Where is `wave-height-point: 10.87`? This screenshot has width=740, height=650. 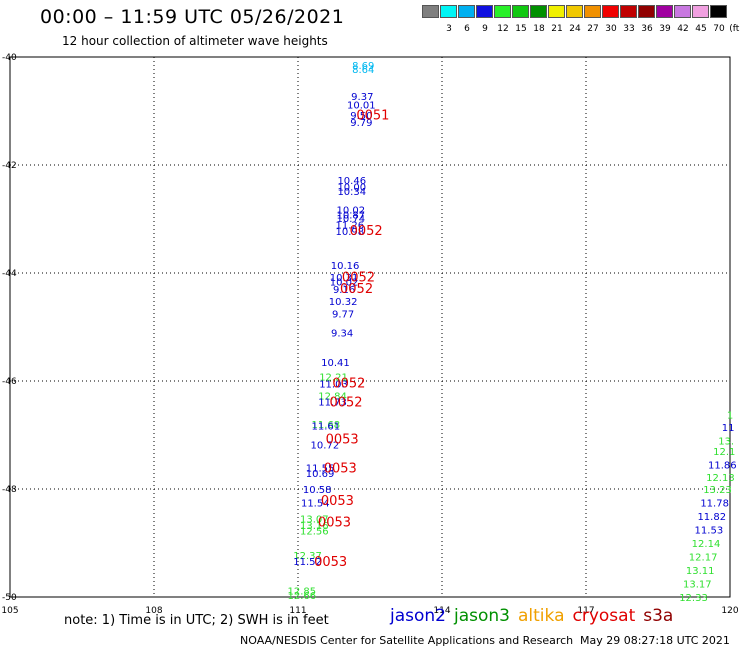
wave-height-point: 10.87 is located at coordinates (350, 216).